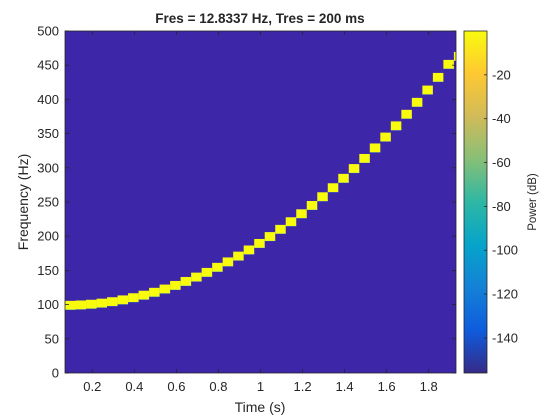 This screenshot has height=420, width=560. Describe the element at coordinates (533, 202) in the screenshot. I see `colorbar-label: Power (dB)` at that location.